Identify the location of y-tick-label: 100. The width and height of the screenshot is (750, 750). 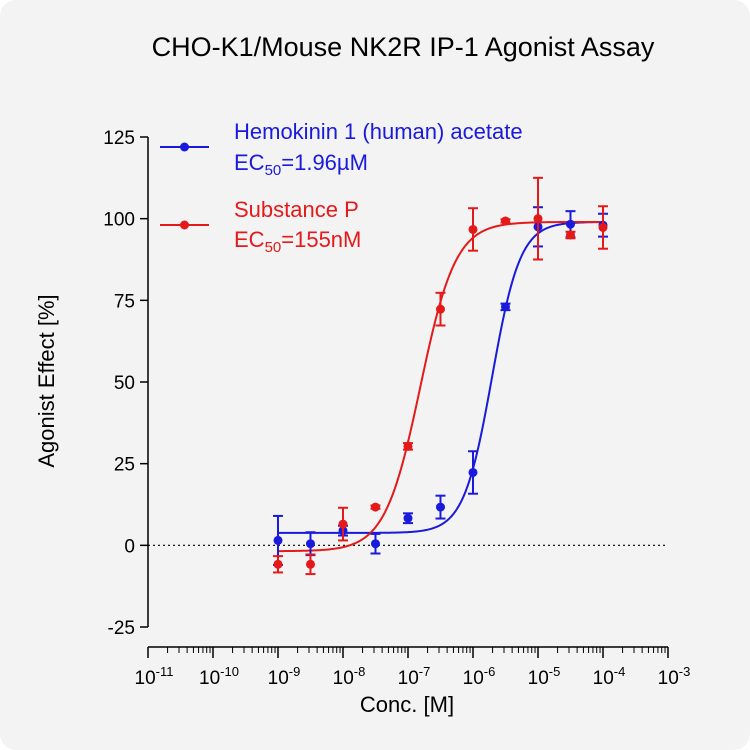
(119, 220).